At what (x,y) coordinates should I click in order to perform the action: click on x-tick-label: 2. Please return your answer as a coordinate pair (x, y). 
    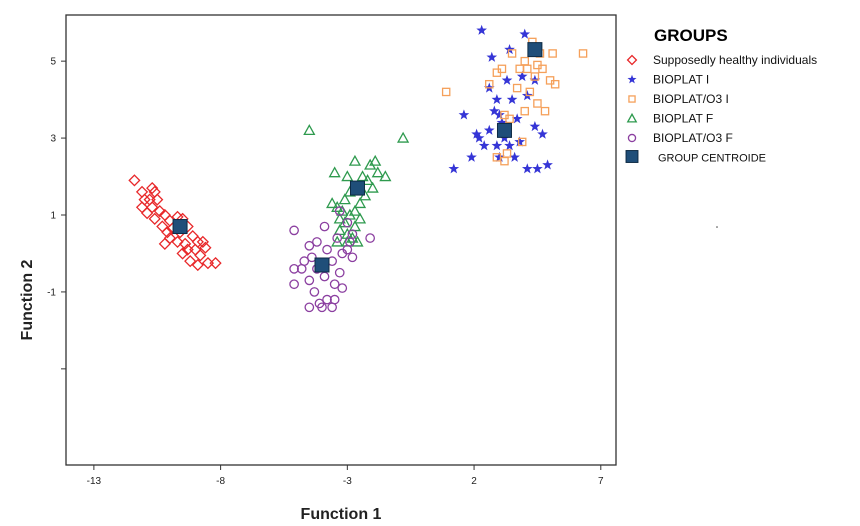
    Looking at the image, I should click on (474, 481).